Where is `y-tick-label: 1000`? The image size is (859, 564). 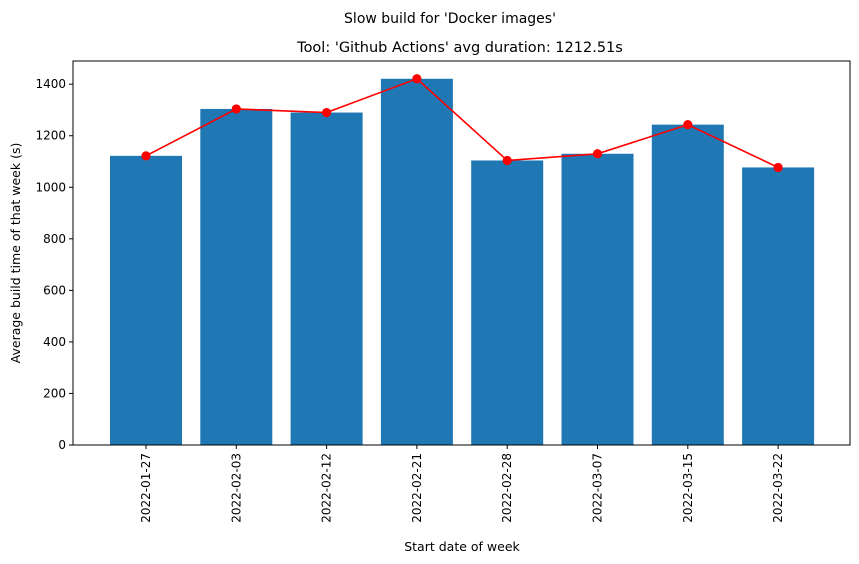 y-tick-label: 1000 is located at coordinates (50, 187).